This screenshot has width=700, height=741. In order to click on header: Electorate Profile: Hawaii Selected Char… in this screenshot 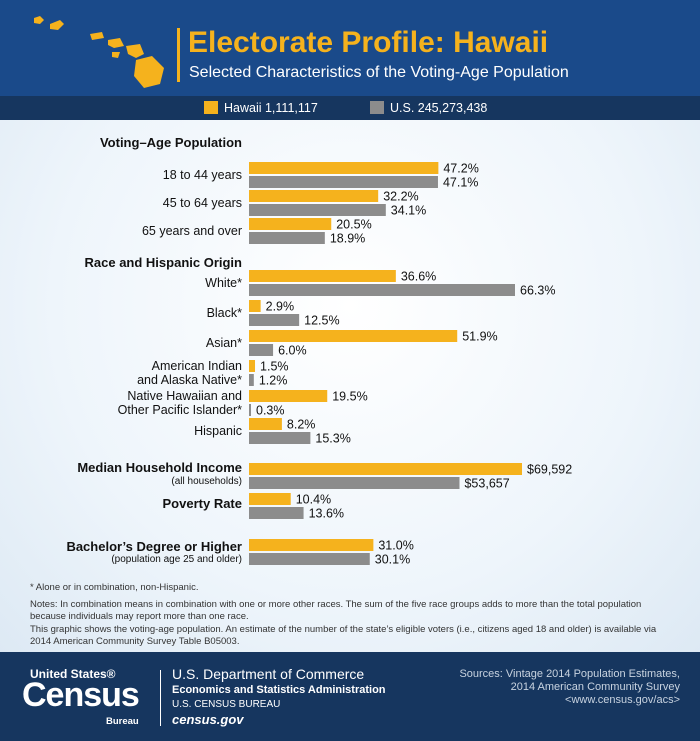, I will do `click(350, 48)`.